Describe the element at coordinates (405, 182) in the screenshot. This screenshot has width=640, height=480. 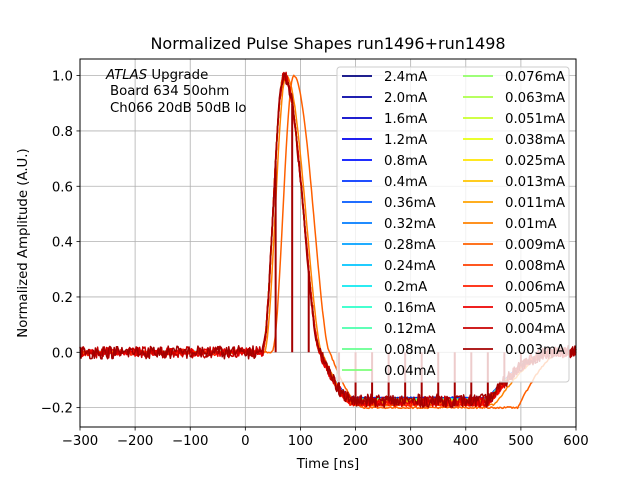
I see `legend-label: 0.4mA` at that location.